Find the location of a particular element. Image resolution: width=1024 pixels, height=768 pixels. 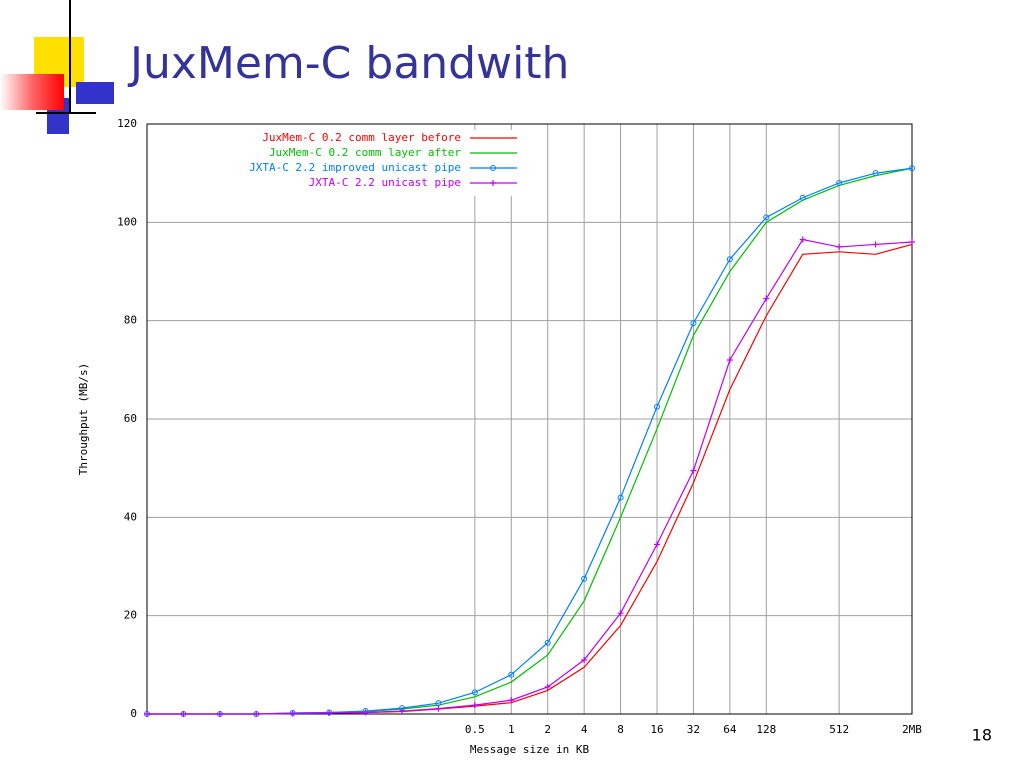

legend-label: JuxMem-C 0.2 comm layer before is located at coordinates (361, 137).